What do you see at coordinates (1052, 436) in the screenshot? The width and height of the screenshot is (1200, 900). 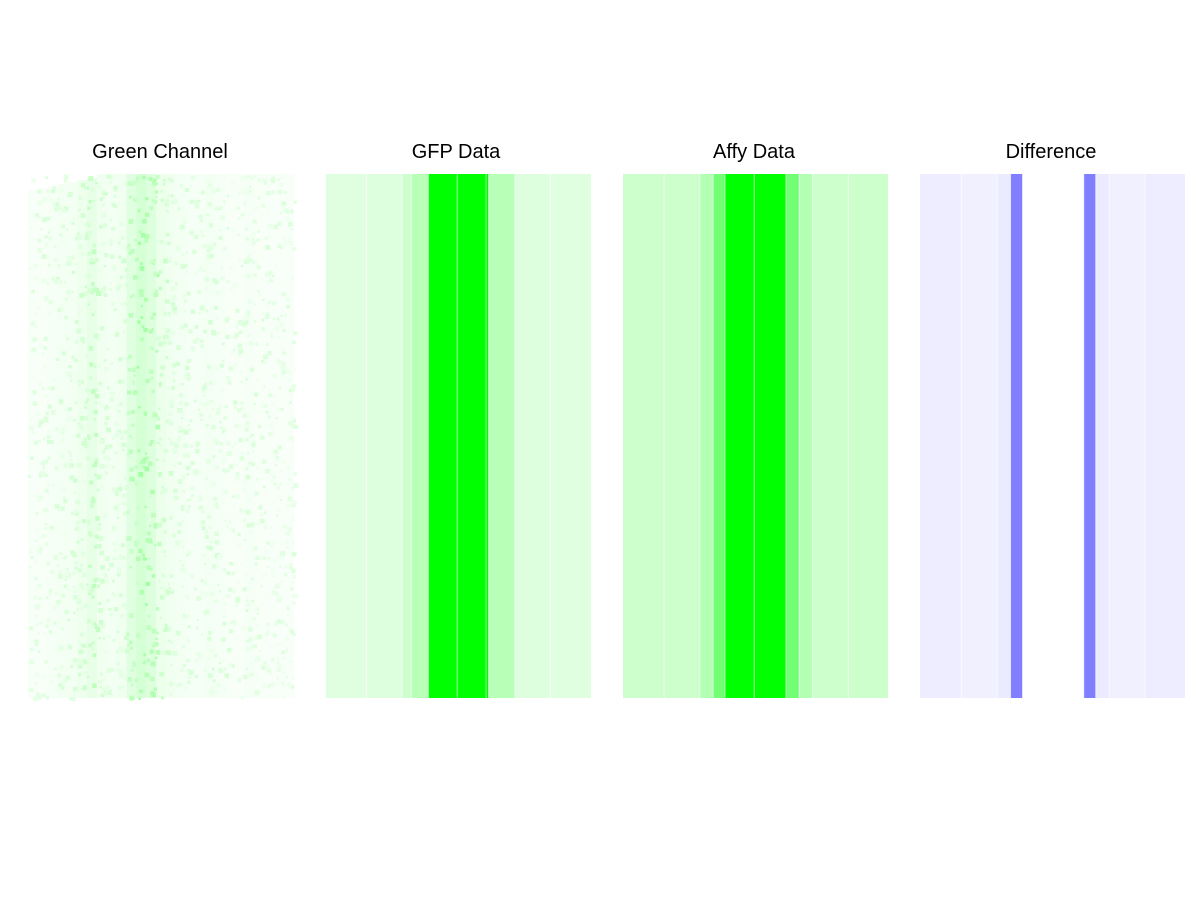 I see `heatmap-difference` at bounding box center [1052, 436].